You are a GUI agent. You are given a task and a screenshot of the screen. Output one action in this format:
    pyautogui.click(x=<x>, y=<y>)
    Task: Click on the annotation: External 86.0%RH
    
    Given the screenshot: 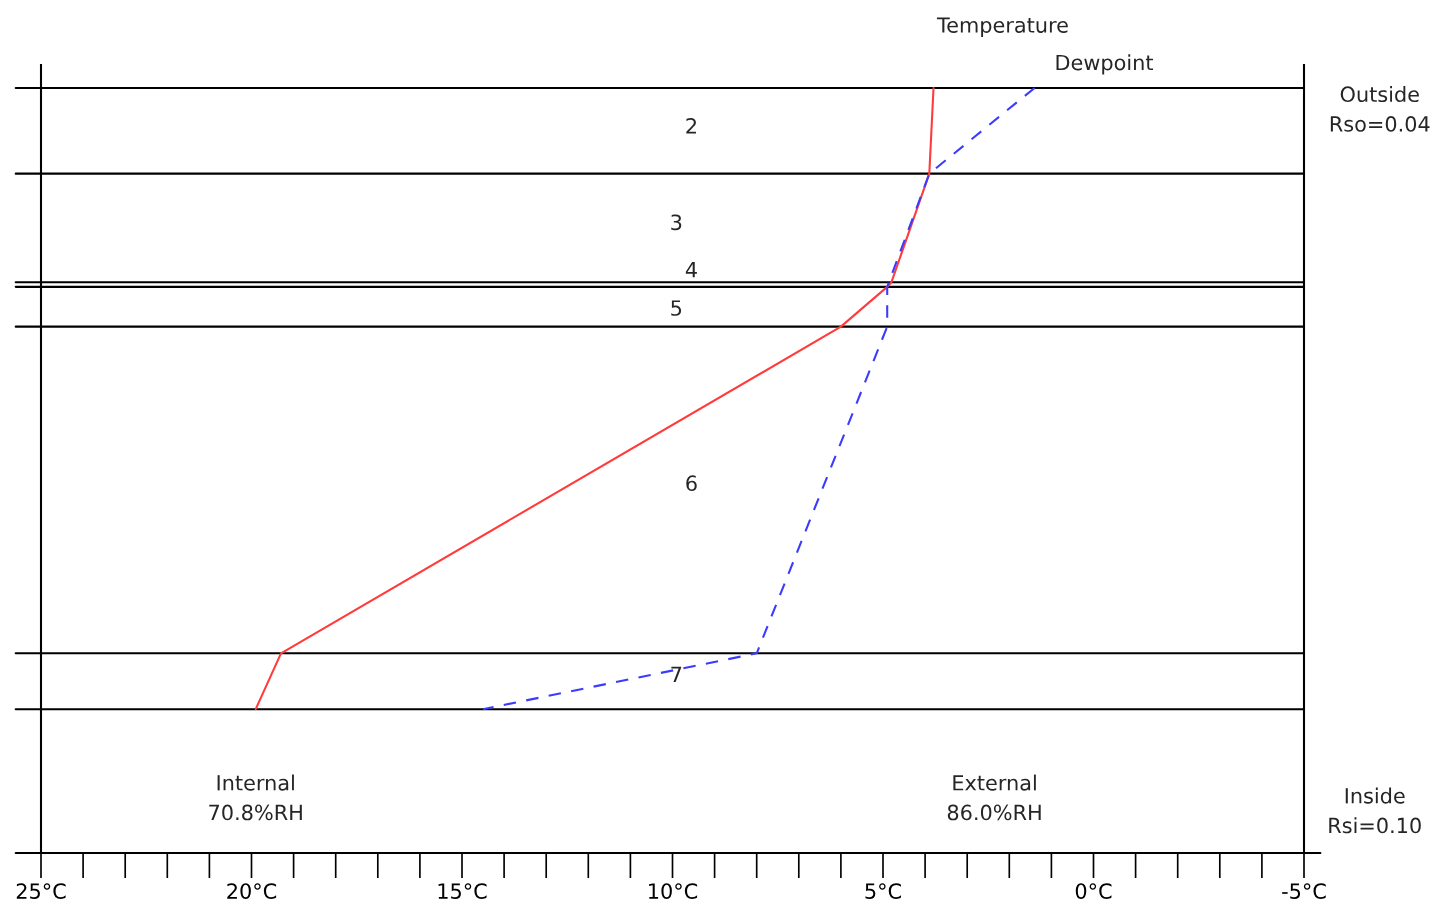 What is the action you would take?
    pyautogui.click(x=994, y=797)
    